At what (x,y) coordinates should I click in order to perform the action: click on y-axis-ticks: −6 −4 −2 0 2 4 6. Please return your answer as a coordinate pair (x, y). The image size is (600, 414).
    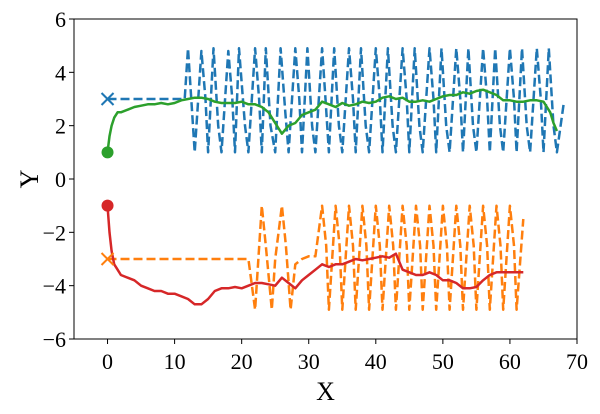
    Looking at the image, I should click on (58, 179).